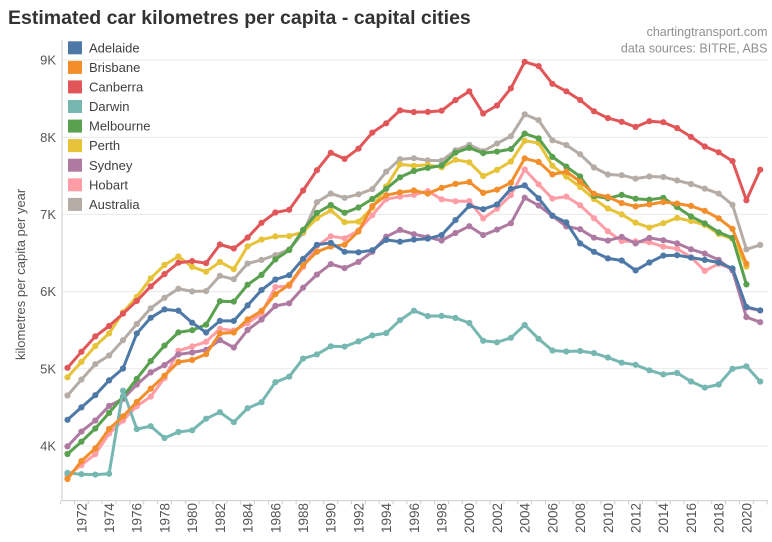  What do you see at coordinates (608, 518) in the screenshot?
I see `svg-text: 2010` at bounding box center [608, 518].